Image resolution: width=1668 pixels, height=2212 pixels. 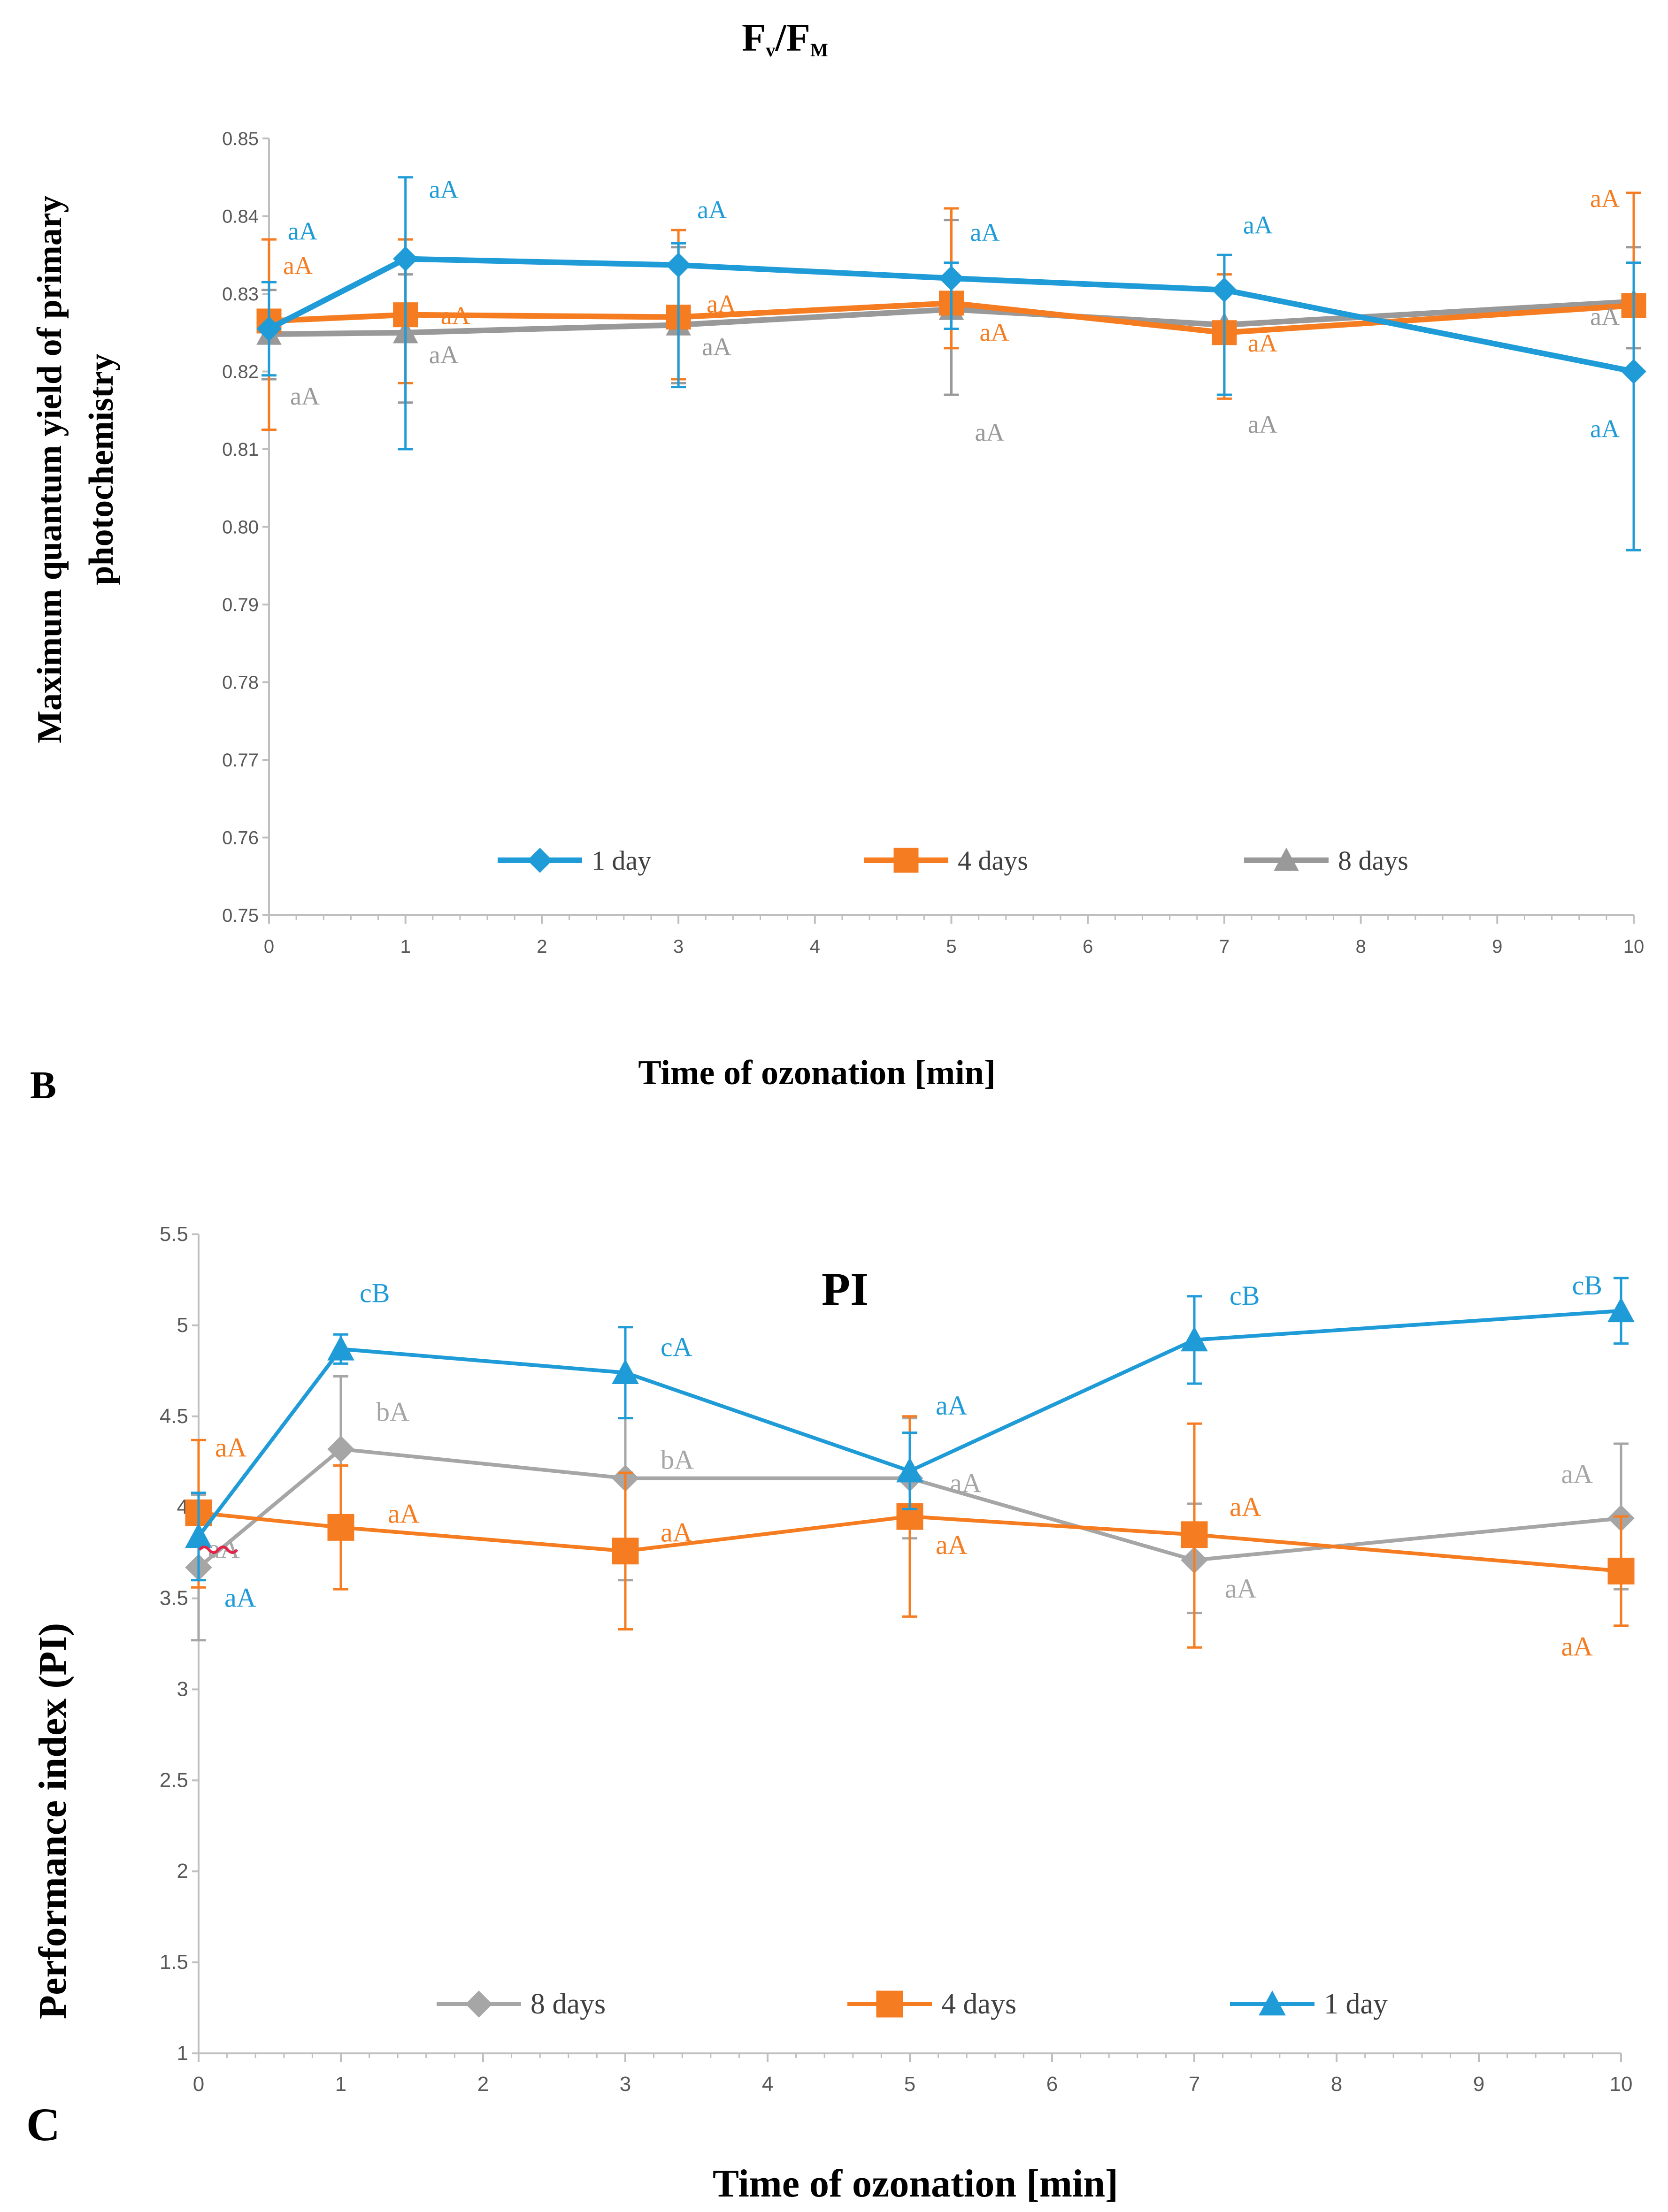 I want to click on C-y-tick-label: 3, so click(x=182, y=1688).